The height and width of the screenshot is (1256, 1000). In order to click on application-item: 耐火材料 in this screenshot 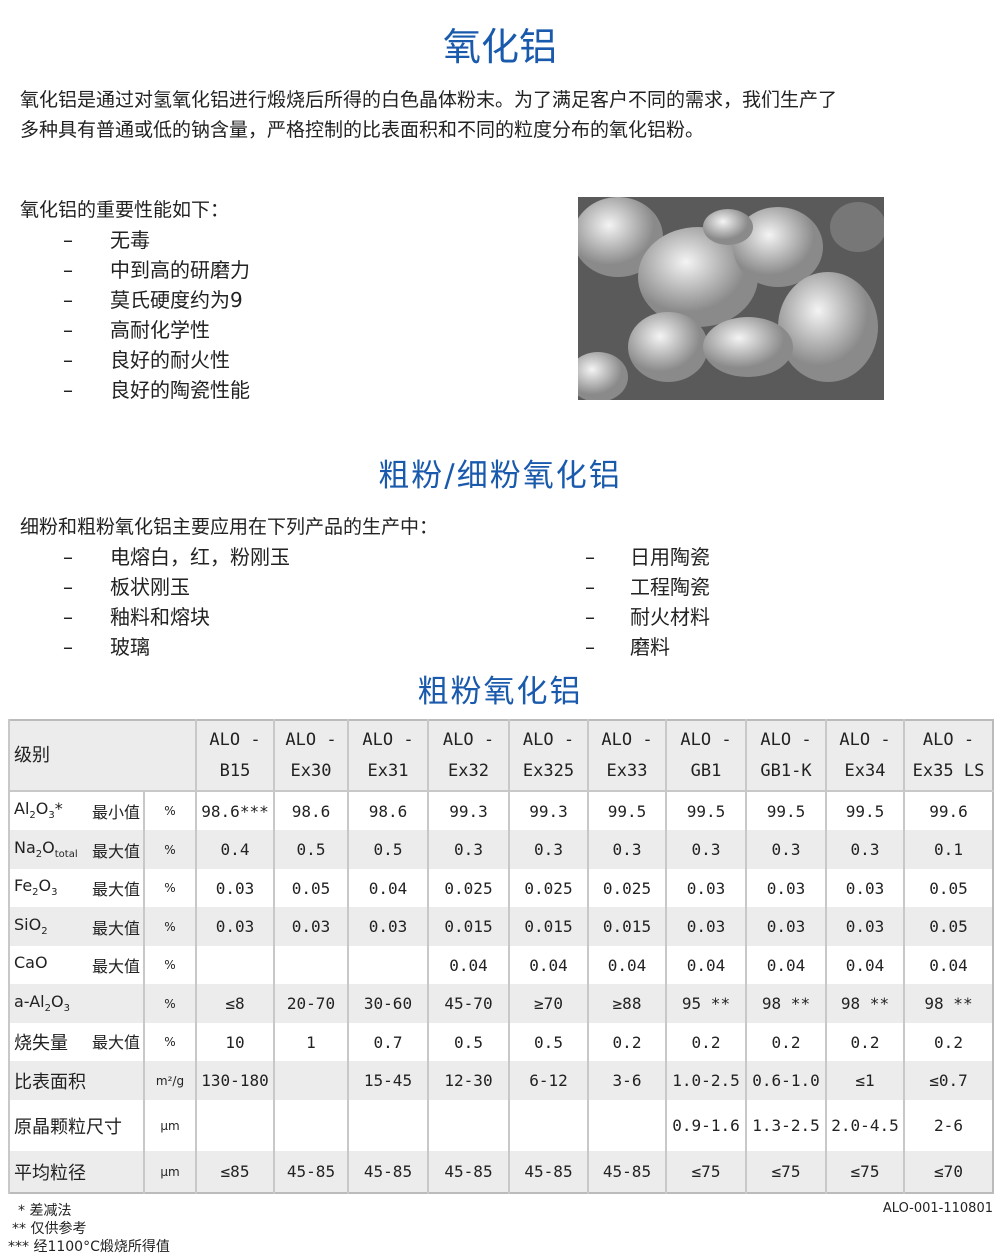, I will do `click(670, 617)`.